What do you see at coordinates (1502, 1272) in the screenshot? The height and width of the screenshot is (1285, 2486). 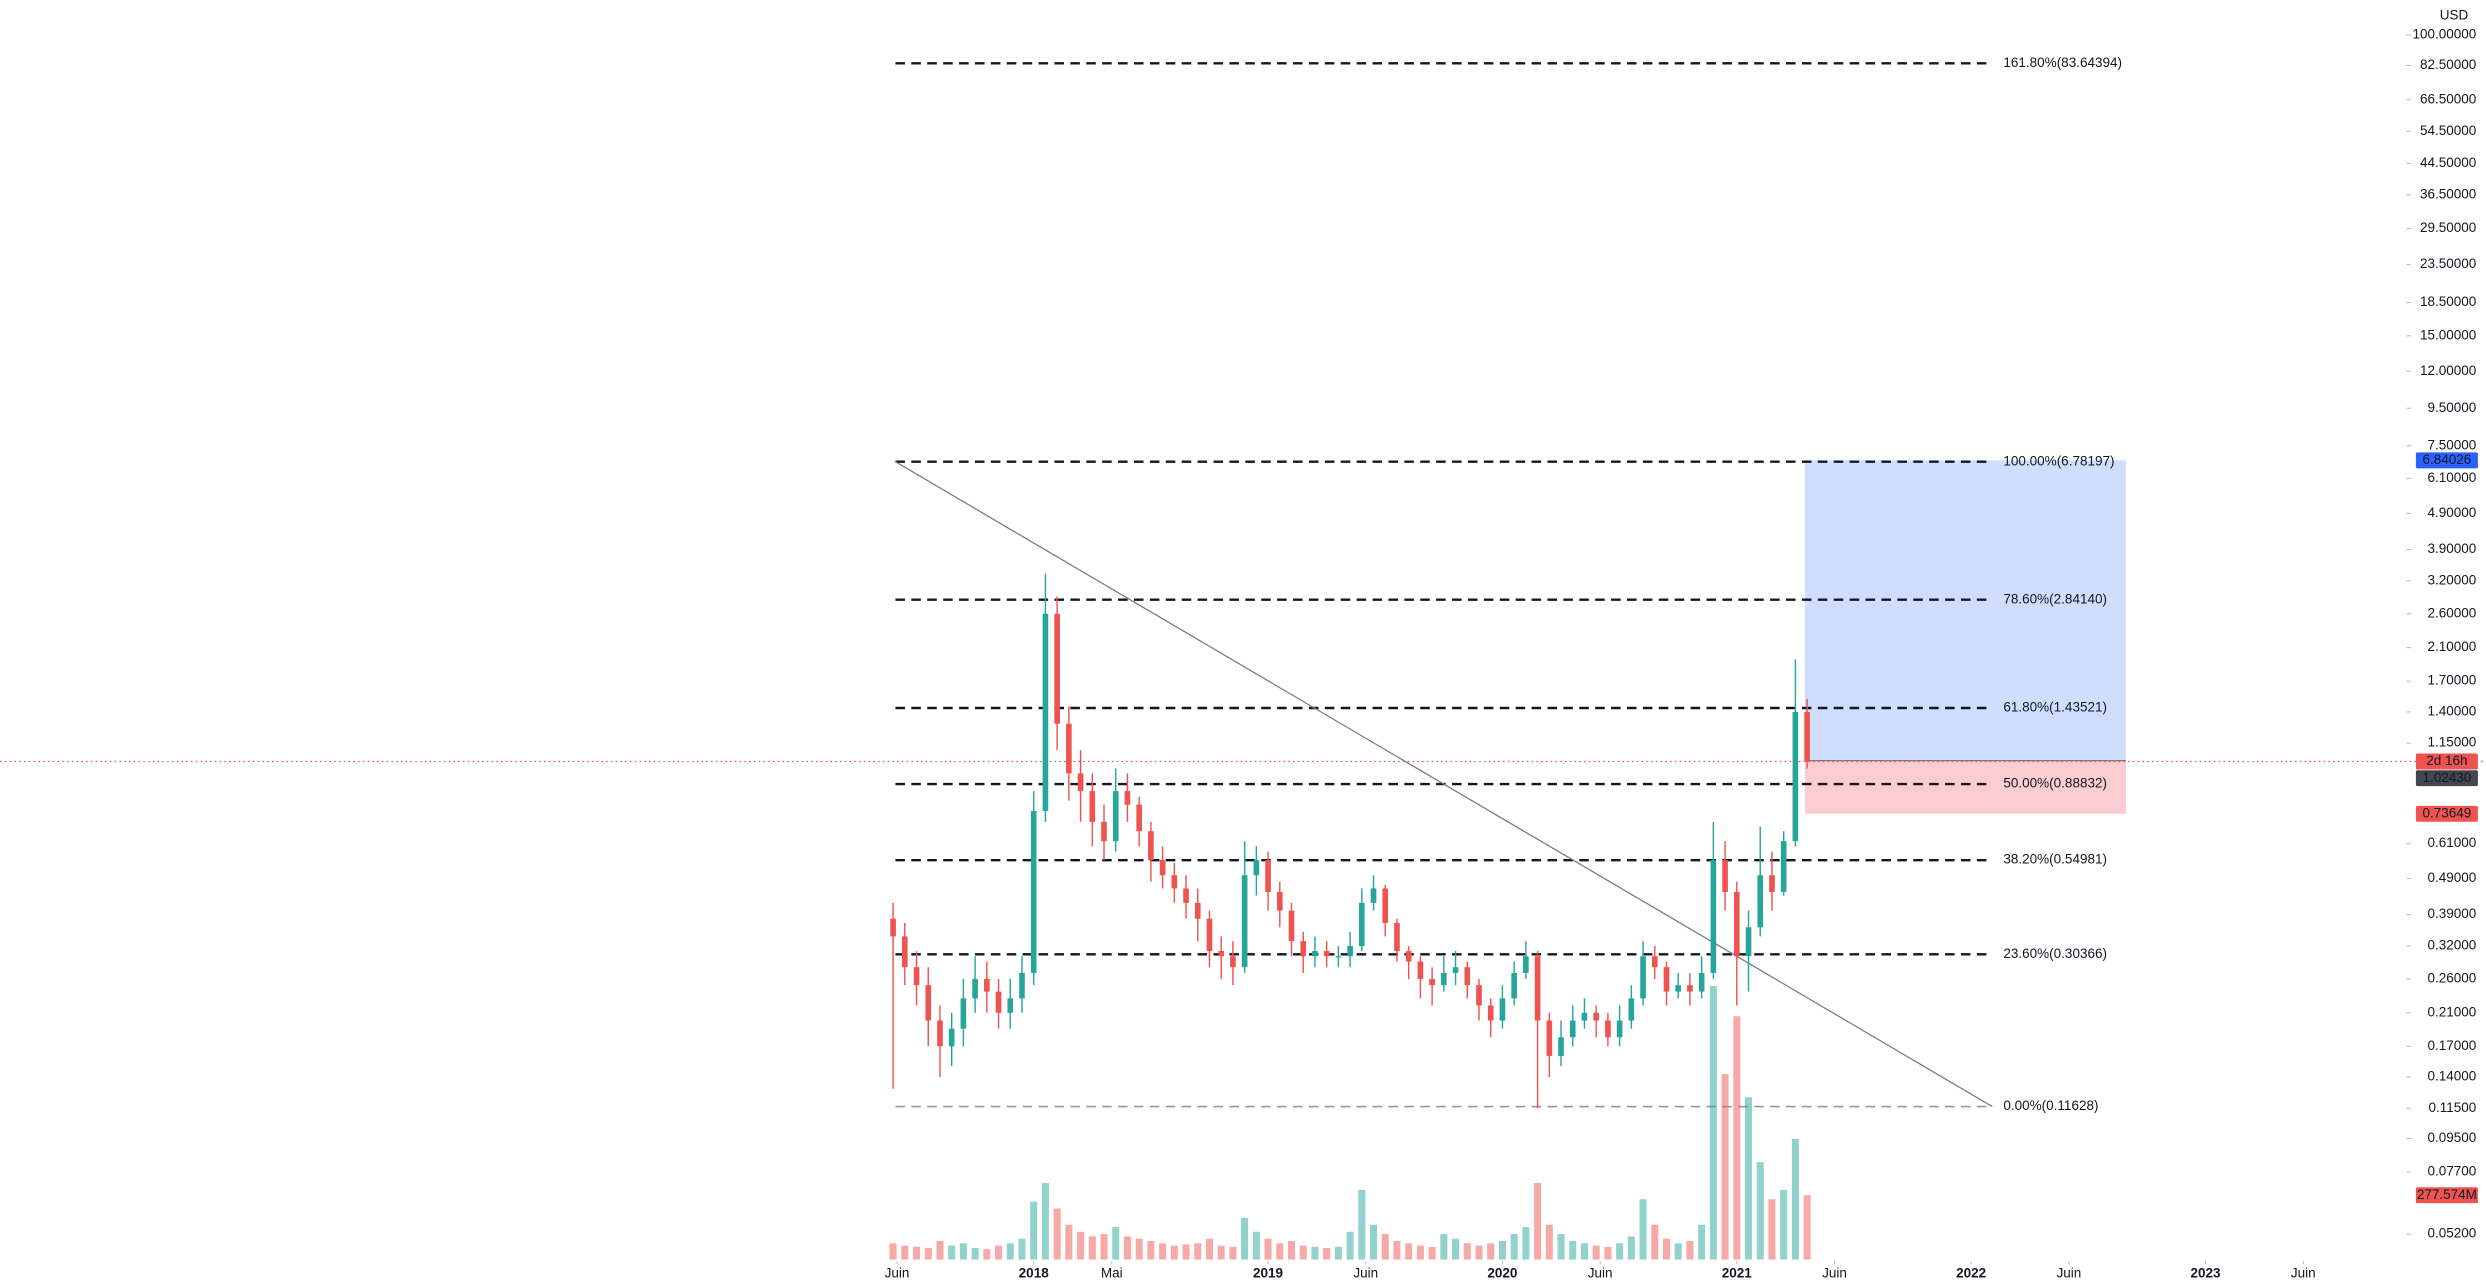 I see `x-tick-label: 2020` at bounding box center [1502, 1272].